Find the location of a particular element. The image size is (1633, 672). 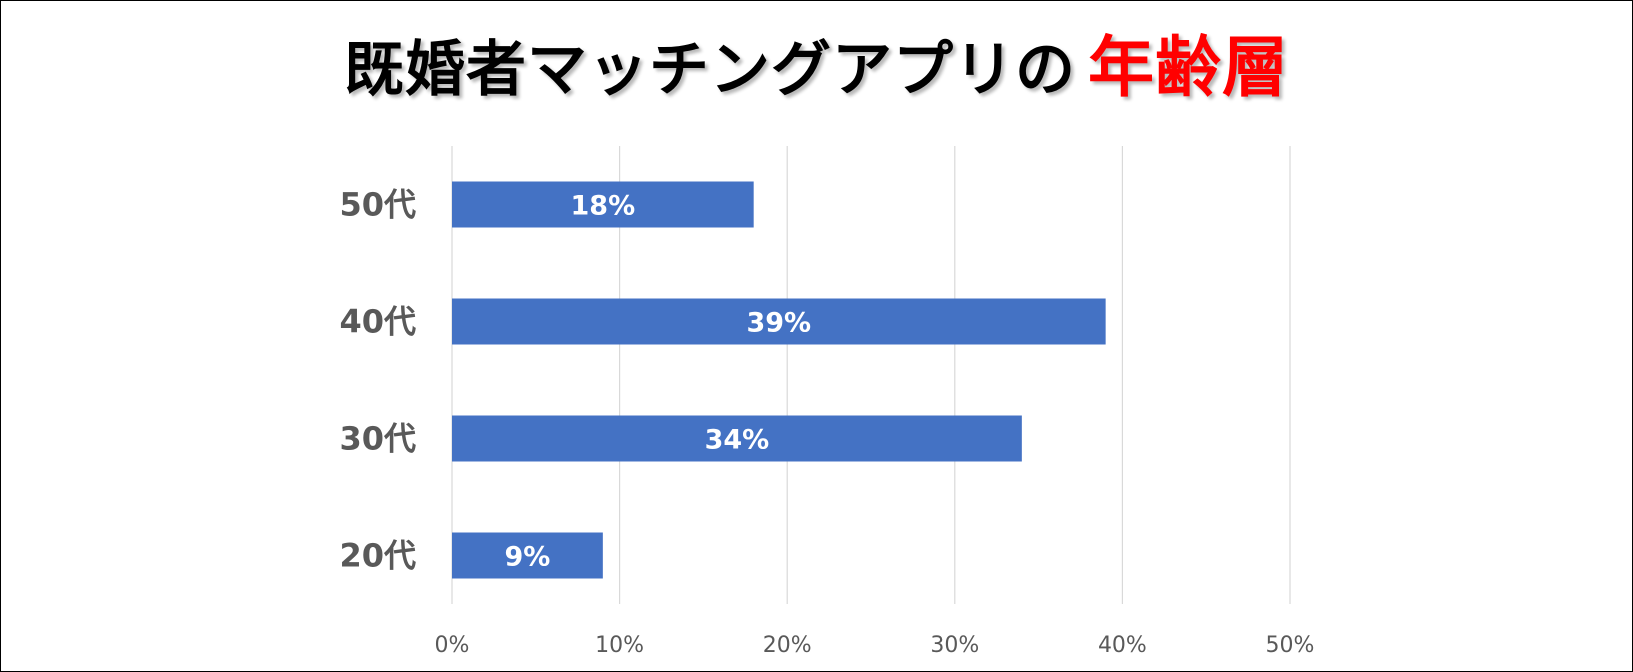

category-label: 40代 is located at coordinates (377, 322).